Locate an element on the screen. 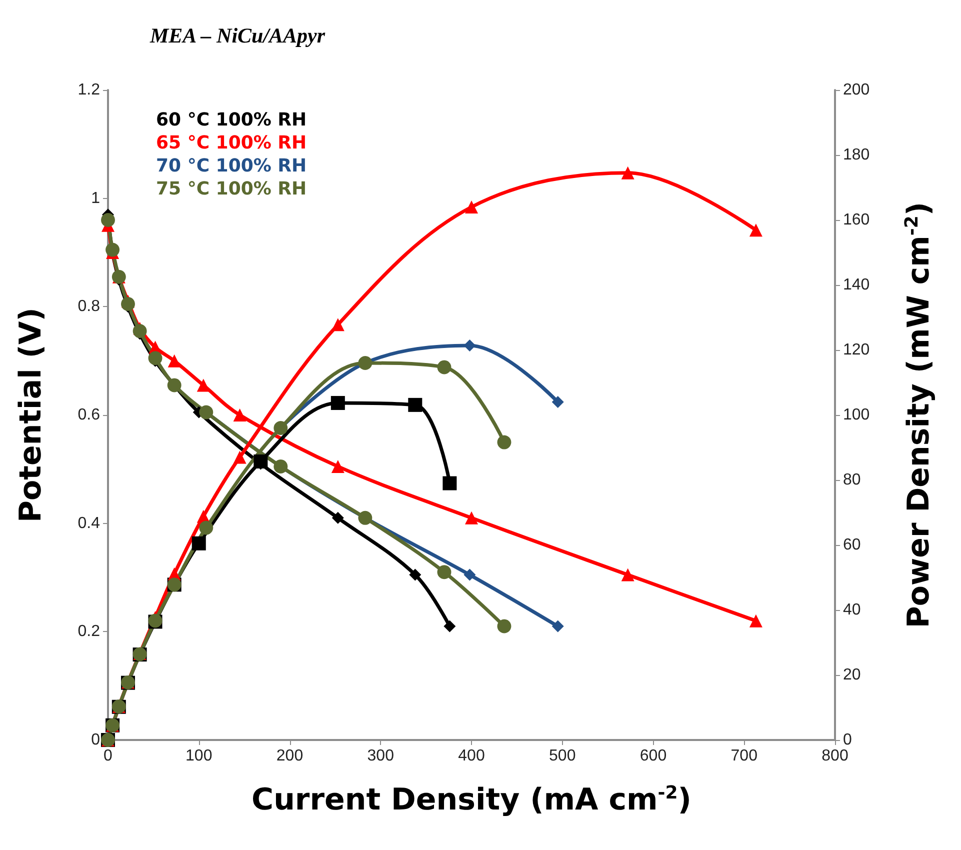  text: 70 °C 100% RH is located at coordinates (231, 166).